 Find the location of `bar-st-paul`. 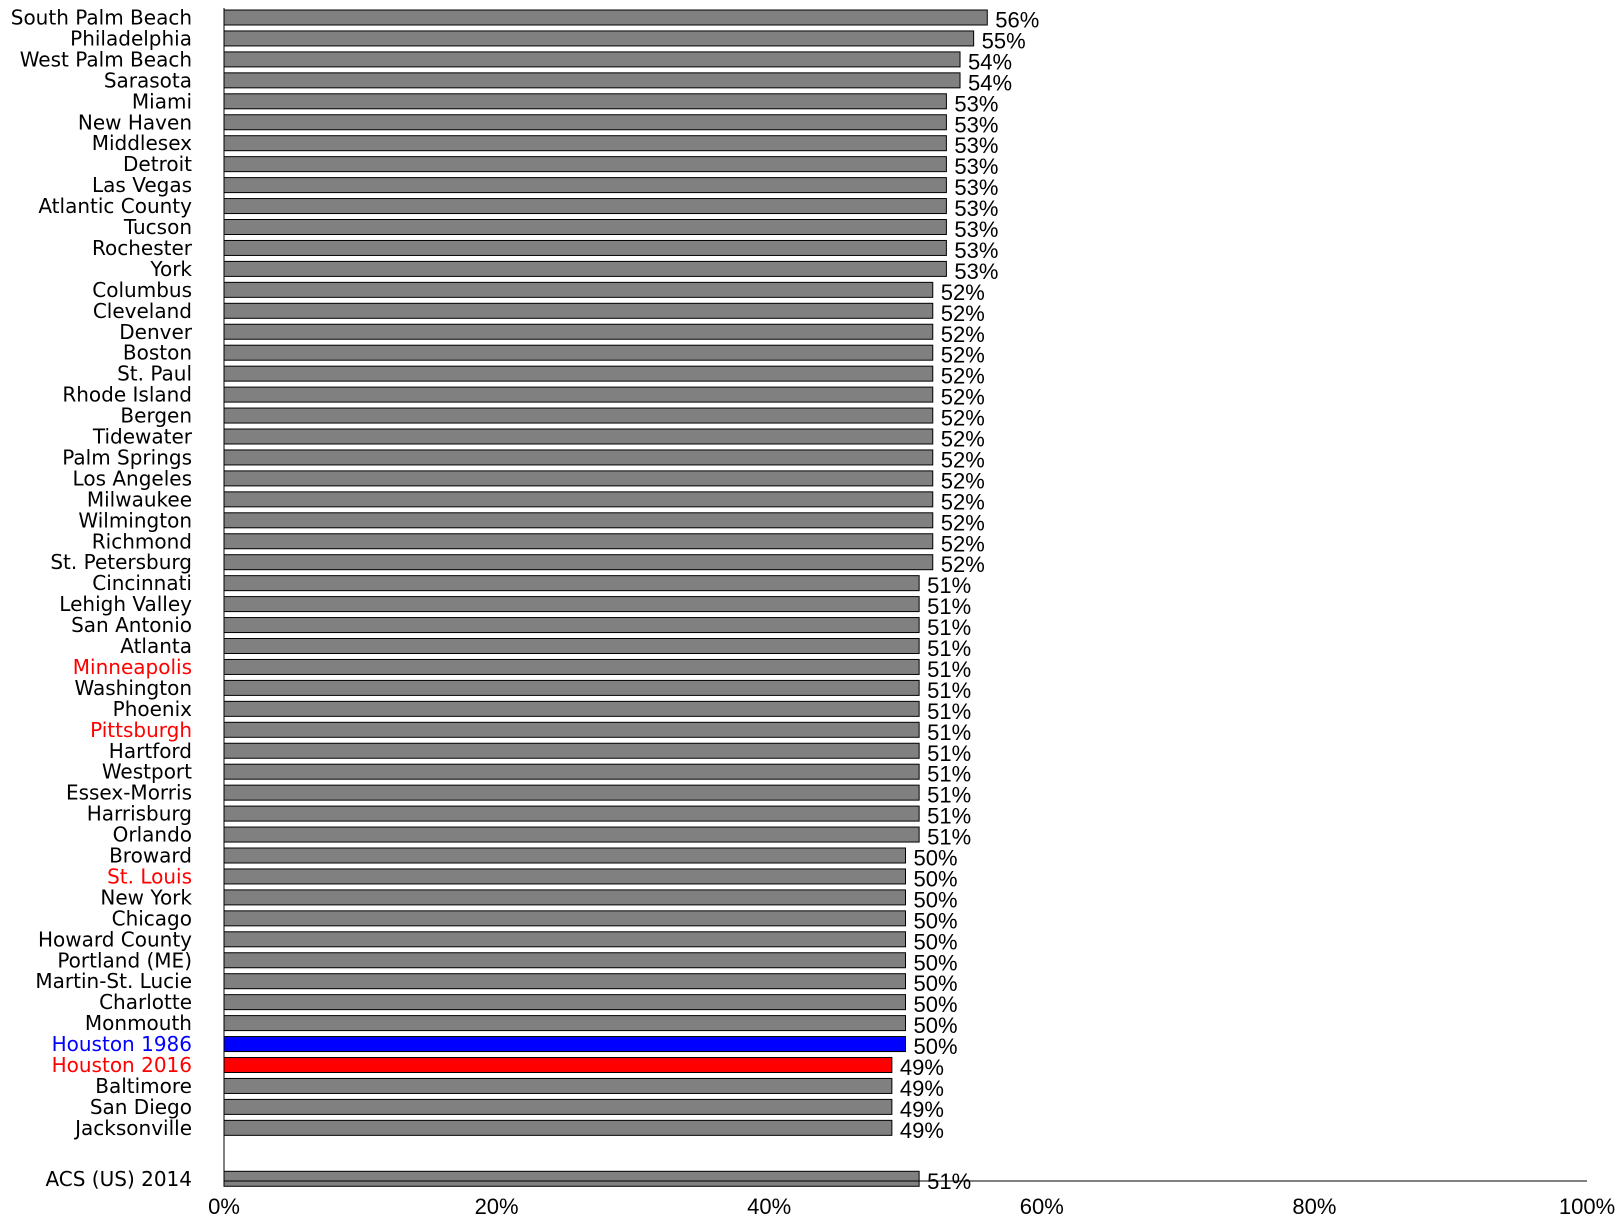

bar-st-paul is located at coordinates (578, 373).